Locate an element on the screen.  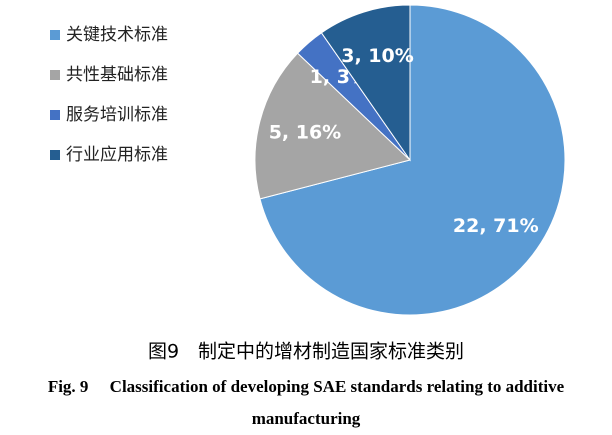
legend-label: 共性基础标准 is located at coordinates (117, 75).